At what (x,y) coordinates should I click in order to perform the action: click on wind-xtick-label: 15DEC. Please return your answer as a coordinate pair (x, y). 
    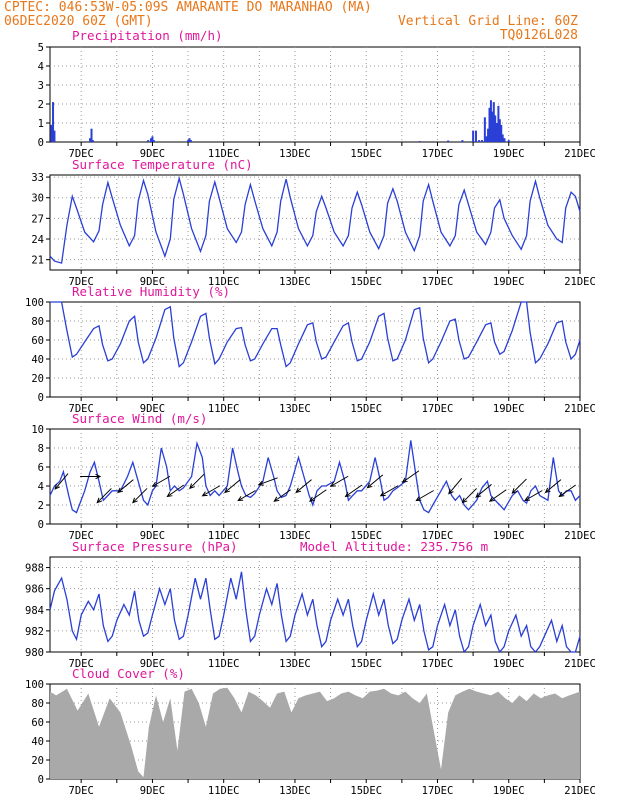
    Looking at the image, I should click on (366, 536).